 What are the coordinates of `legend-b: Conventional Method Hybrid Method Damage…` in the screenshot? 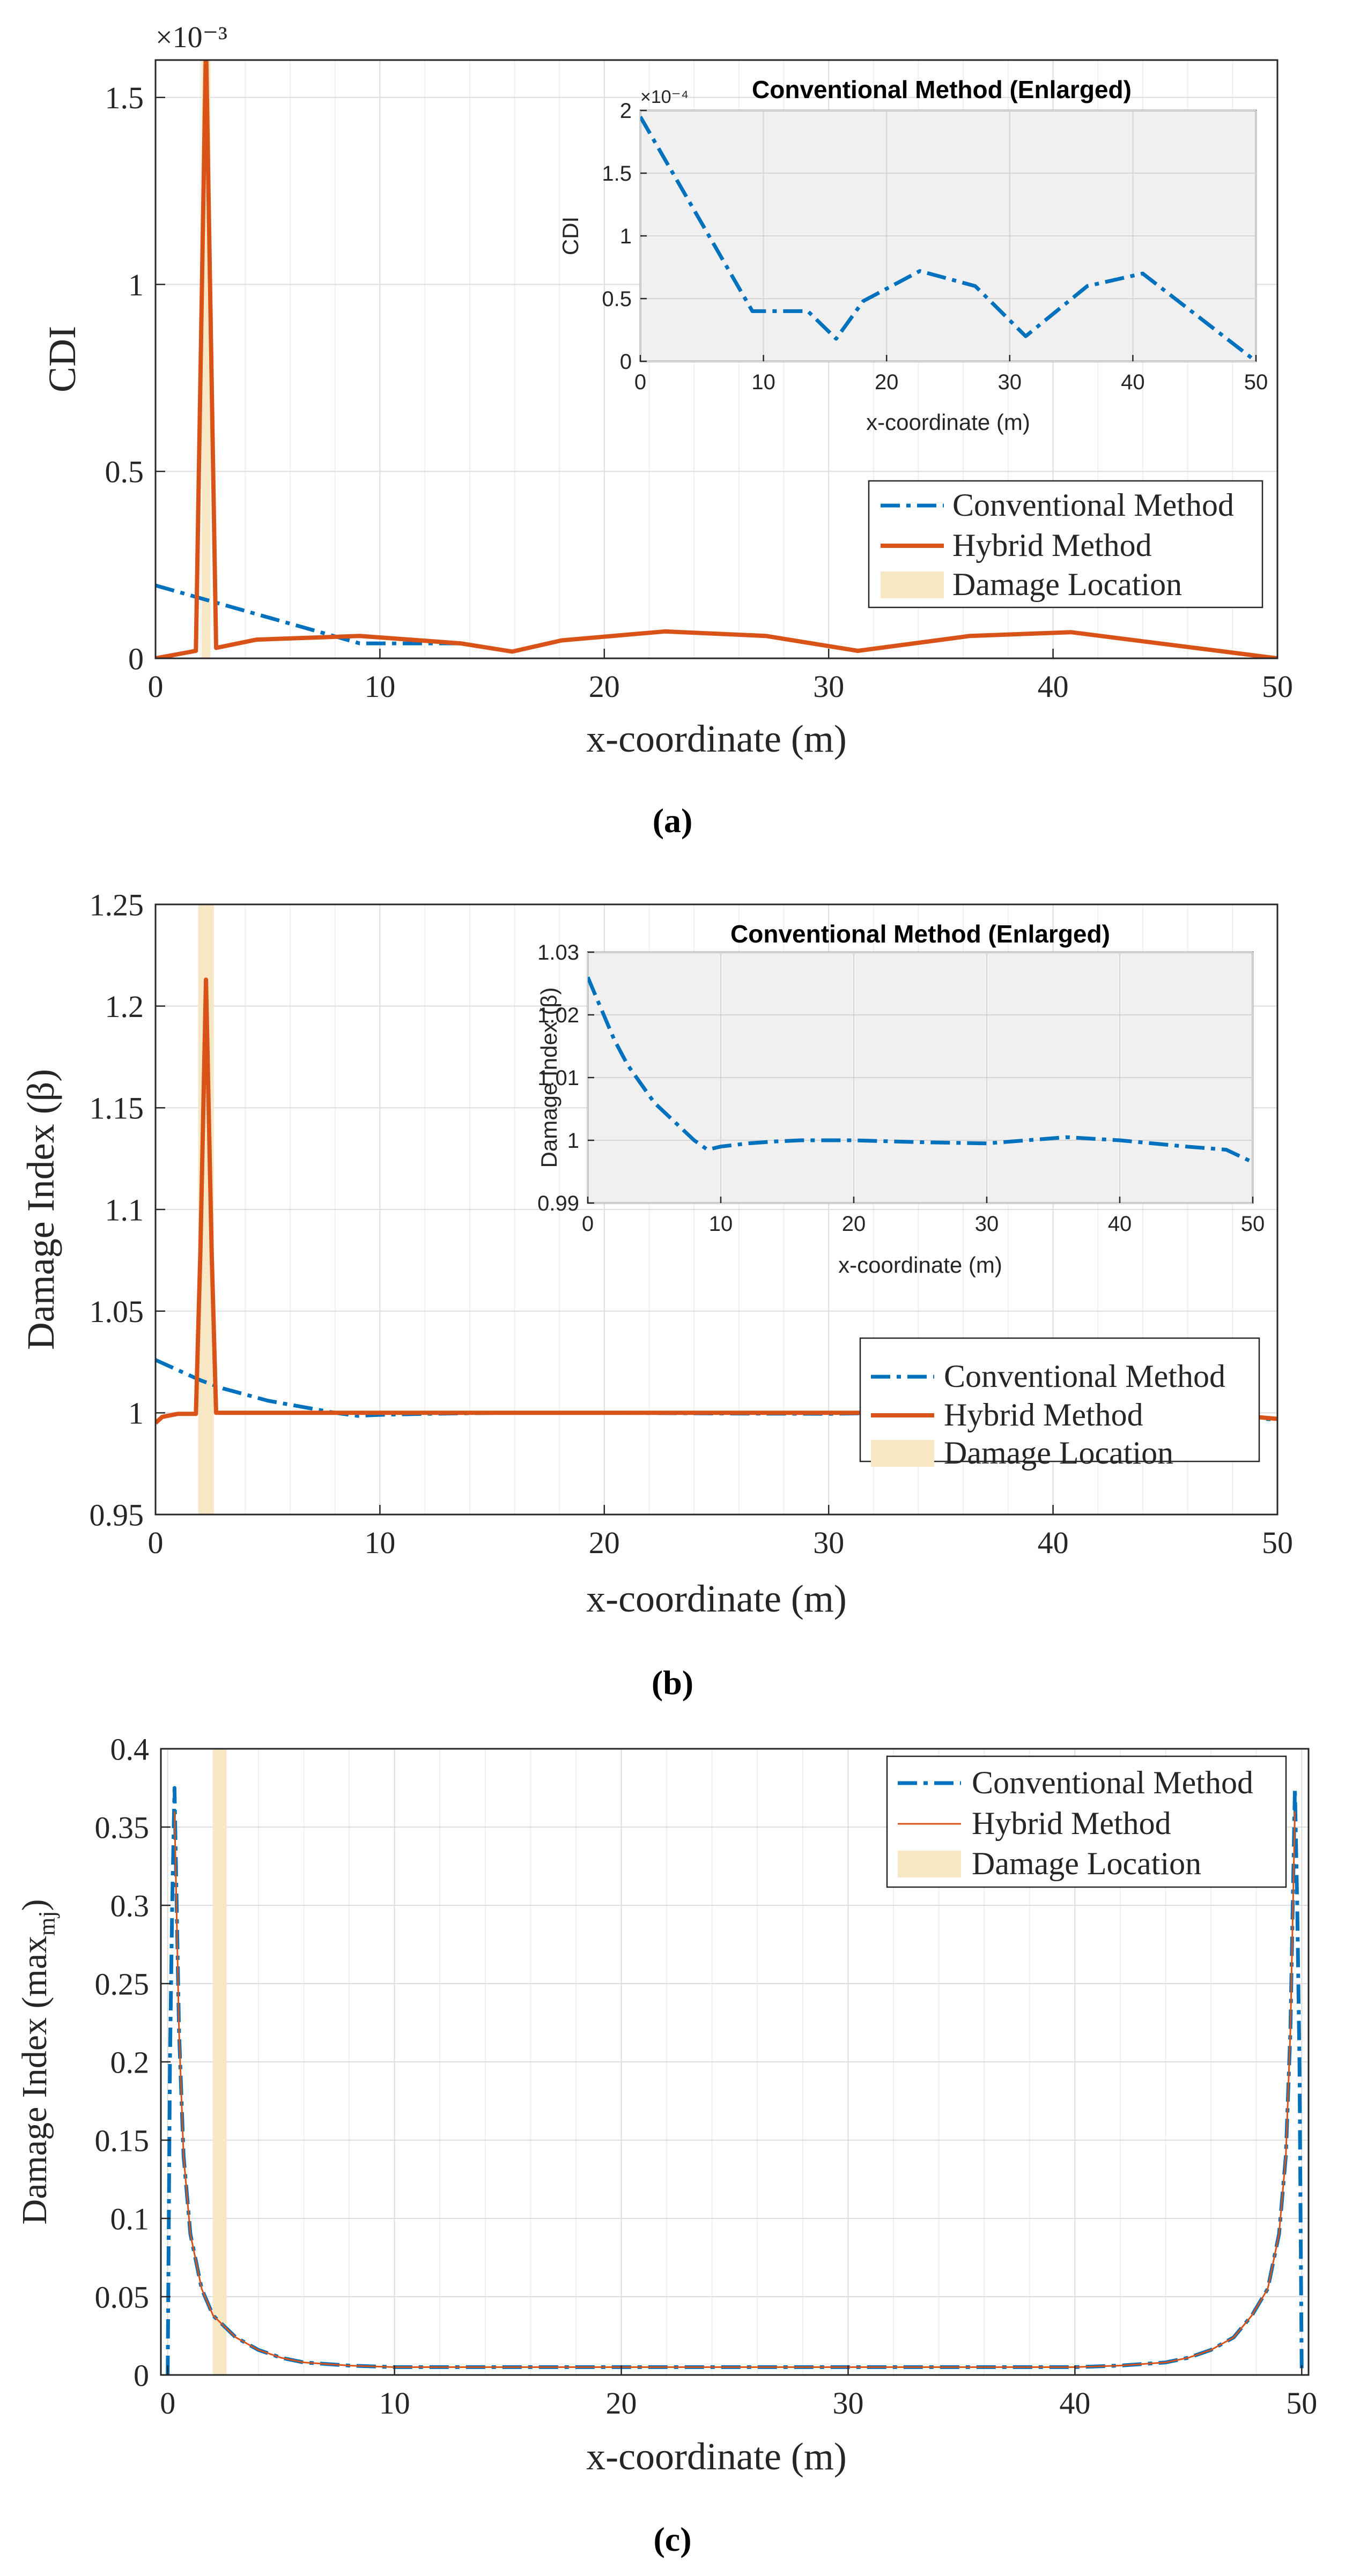 It's located at (1059, 1404).